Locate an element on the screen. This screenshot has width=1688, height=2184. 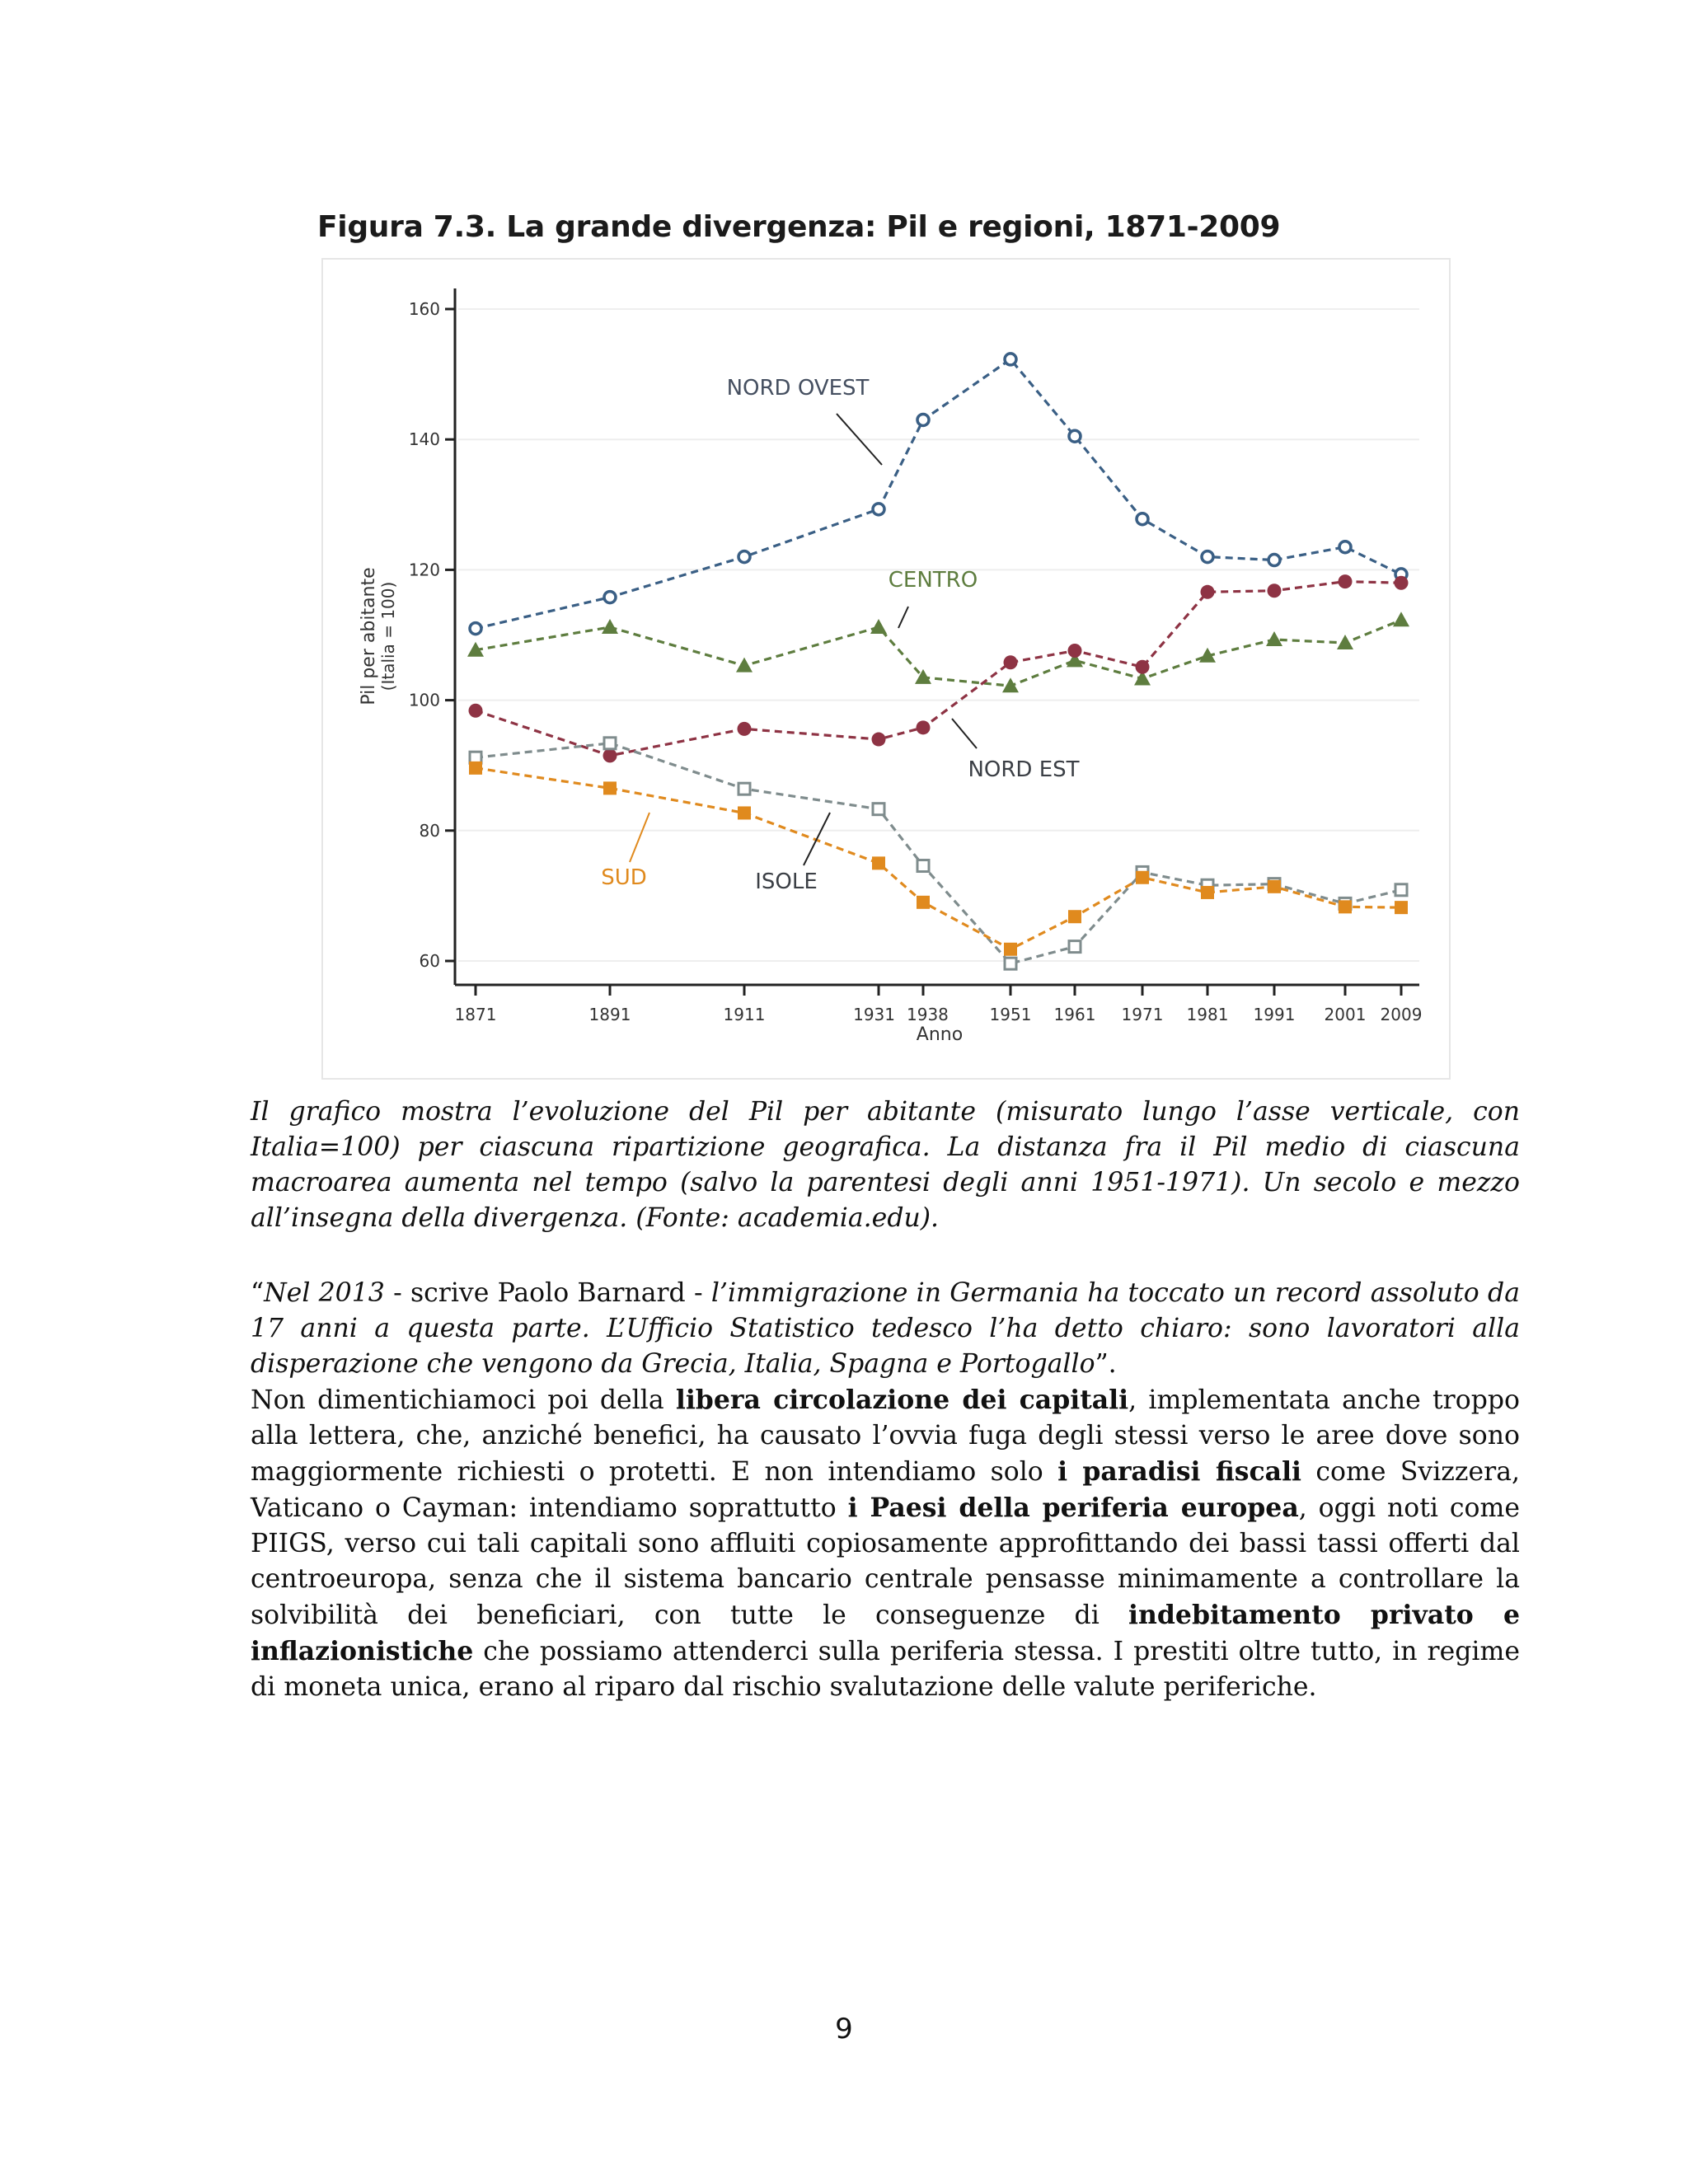
x-tick-label: 1891 is located at coordinates (610, 1014).